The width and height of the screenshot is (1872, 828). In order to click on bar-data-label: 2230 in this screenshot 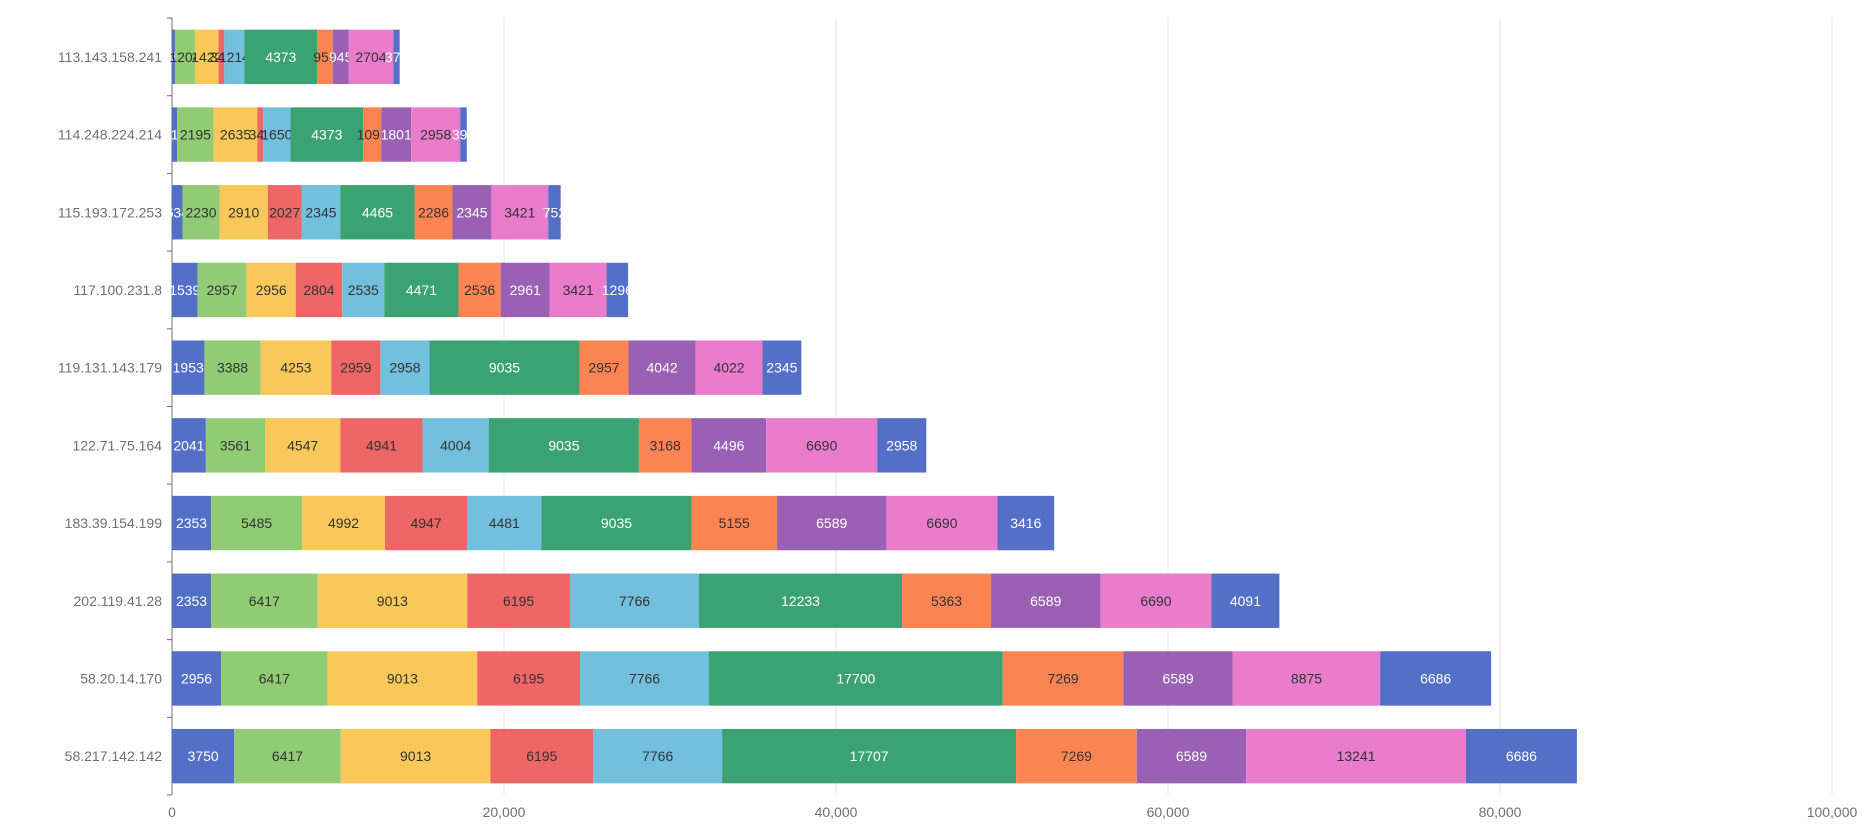, I will do `click(200, 212)`.